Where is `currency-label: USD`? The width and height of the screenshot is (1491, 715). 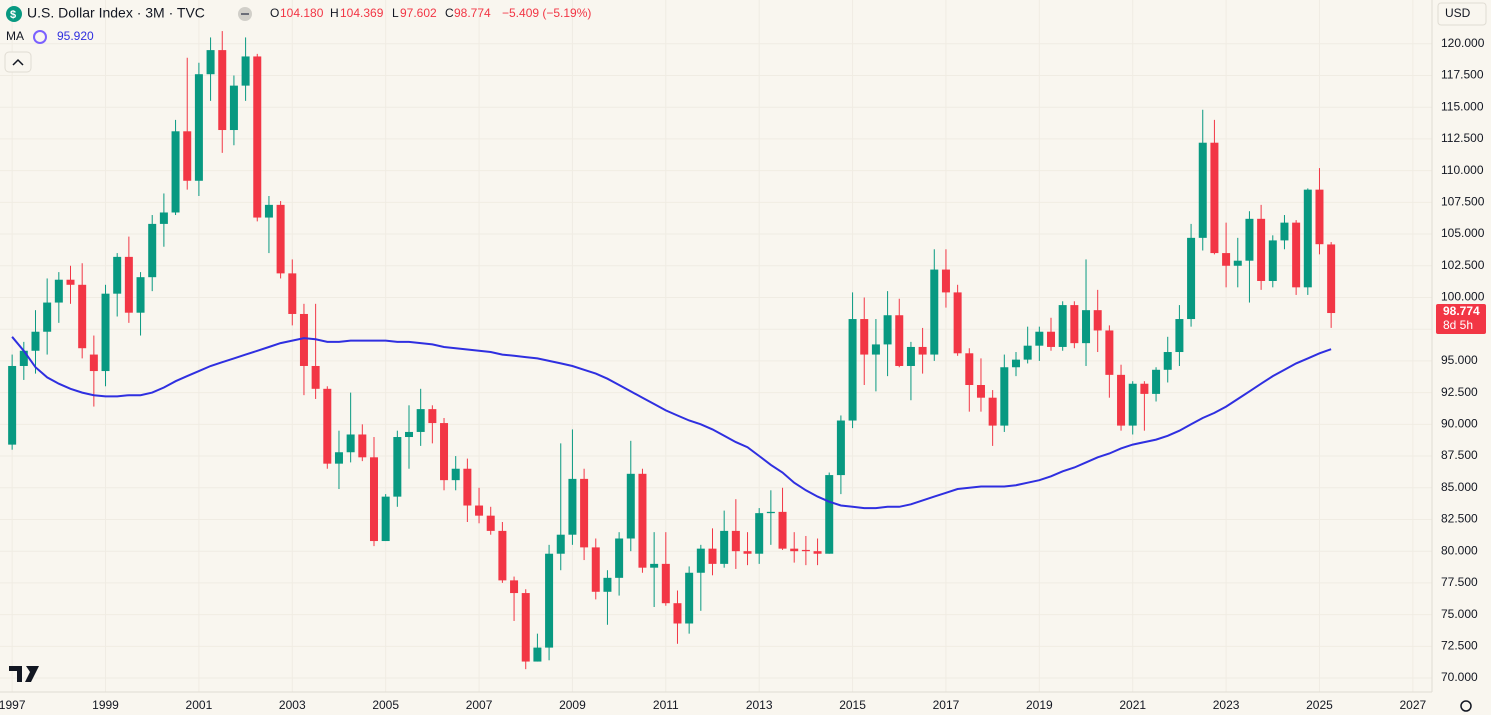 currency-label: USD is located at coordinates (1458, 13).